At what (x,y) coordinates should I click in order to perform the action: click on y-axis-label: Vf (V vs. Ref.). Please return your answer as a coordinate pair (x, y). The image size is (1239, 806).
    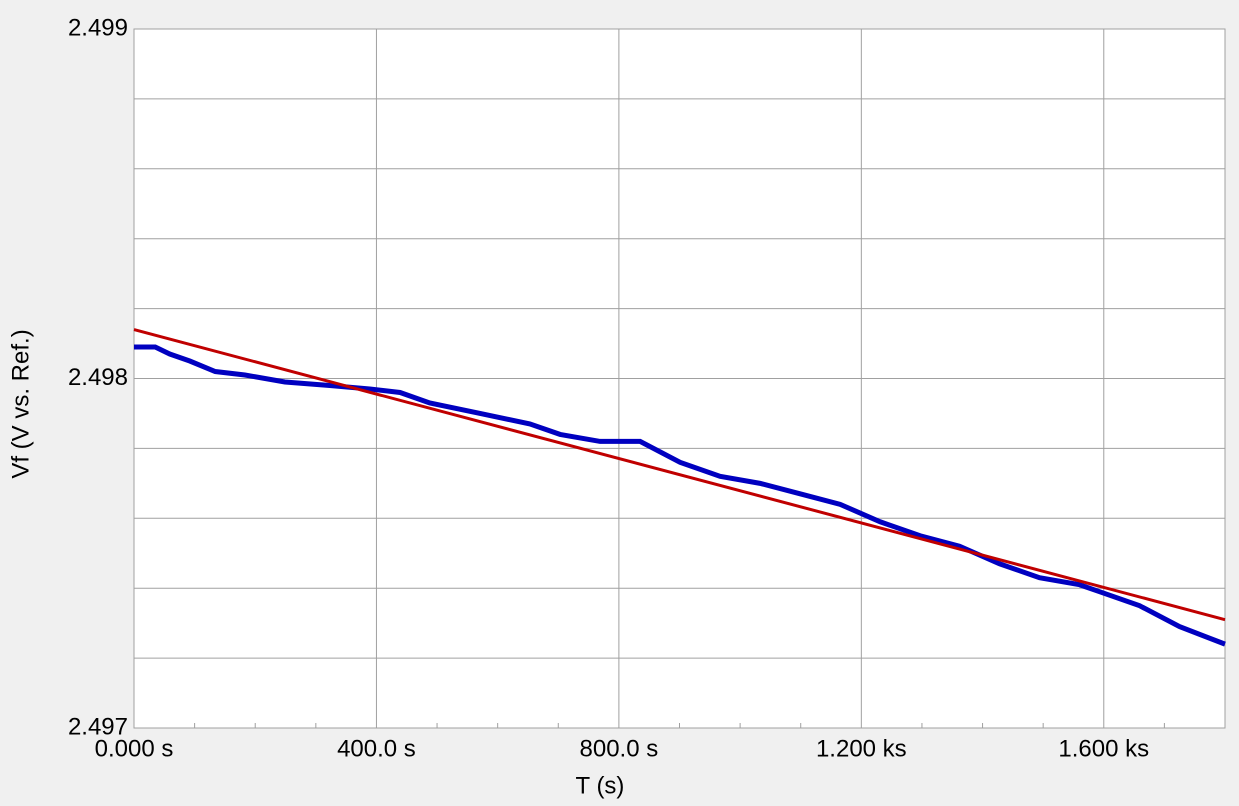
    Looking at the image, I should click on (20, 403).